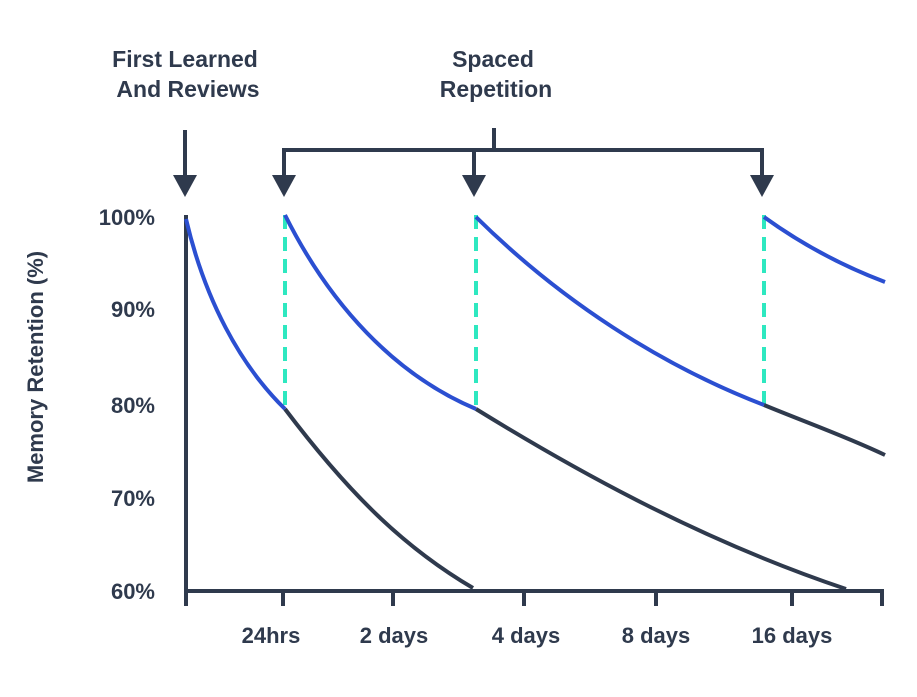 The image size is (917, 697). What do you see at coordinates (127, 217) in the screenshot?
I see `y-tick-label-100: 100%` at bounding box center [127, 217].